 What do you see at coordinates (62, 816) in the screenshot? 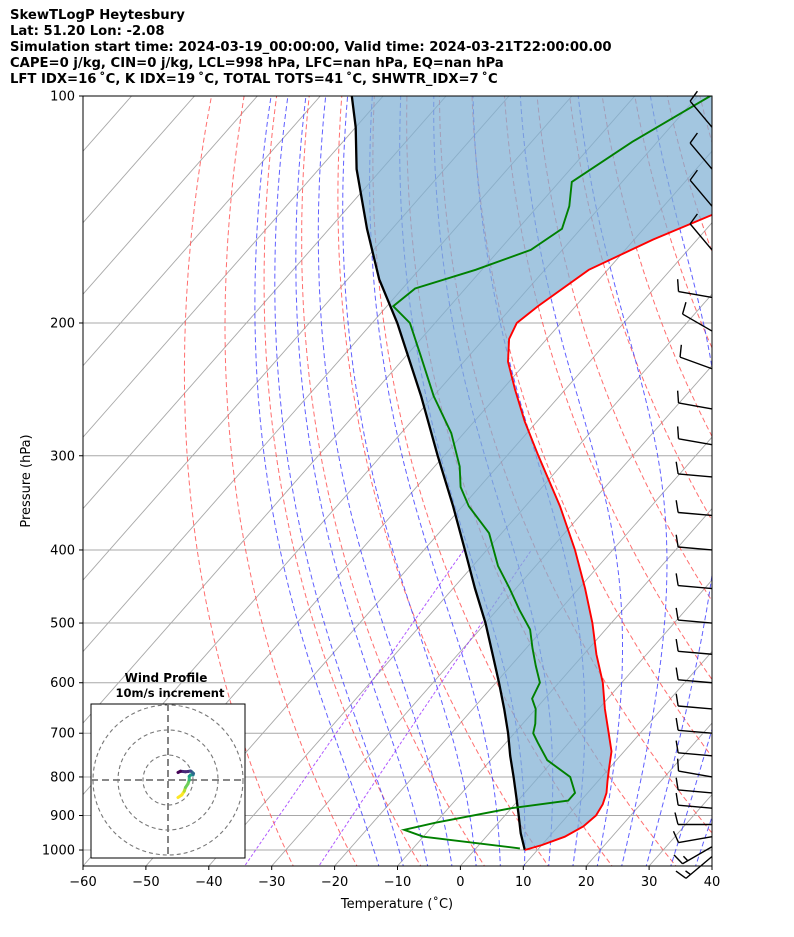
I see `y-tick-label: 900` at bounding box center [62, 816].